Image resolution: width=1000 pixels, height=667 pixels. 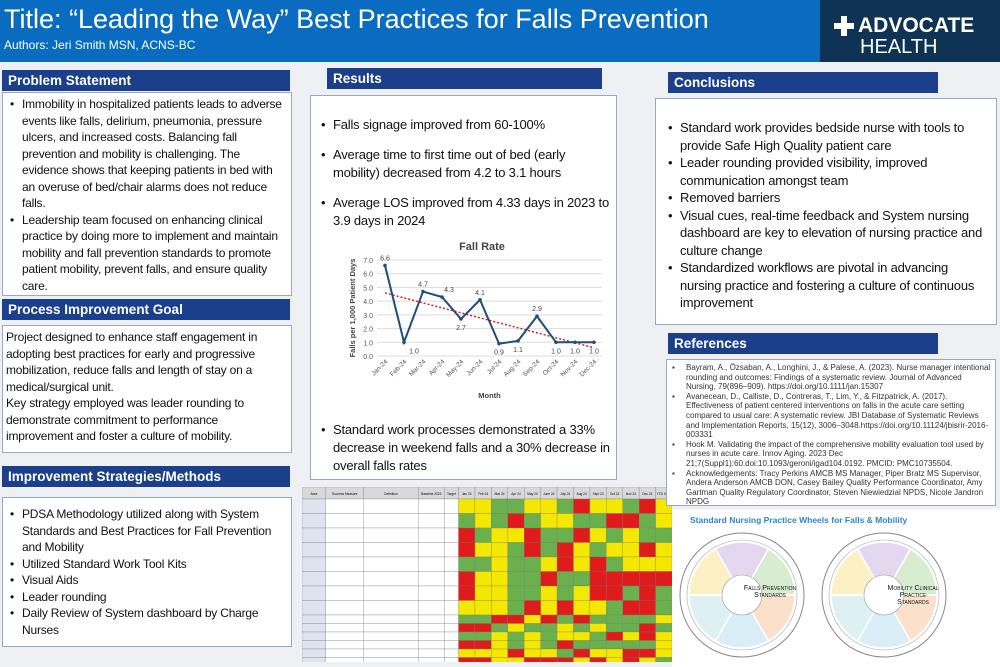 I want to click on table-header-label: Area, so click(x=313, y=494).